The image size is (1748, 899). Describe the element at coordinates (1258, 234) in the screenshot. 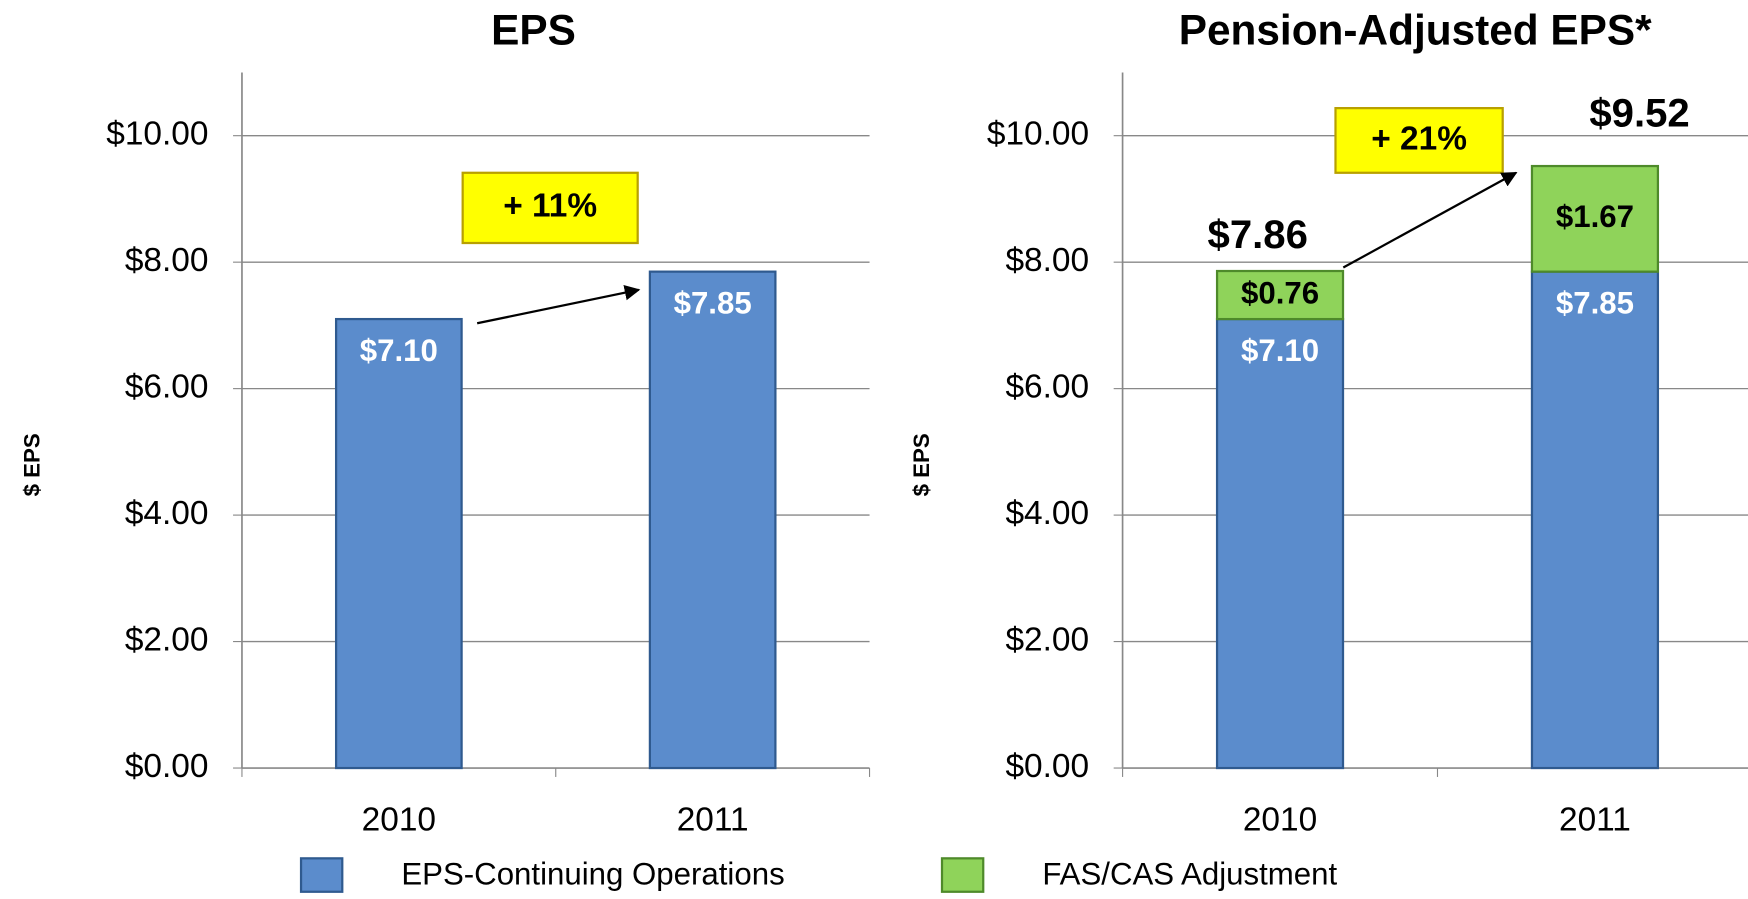

I see `total-label: $7.86` at that location.